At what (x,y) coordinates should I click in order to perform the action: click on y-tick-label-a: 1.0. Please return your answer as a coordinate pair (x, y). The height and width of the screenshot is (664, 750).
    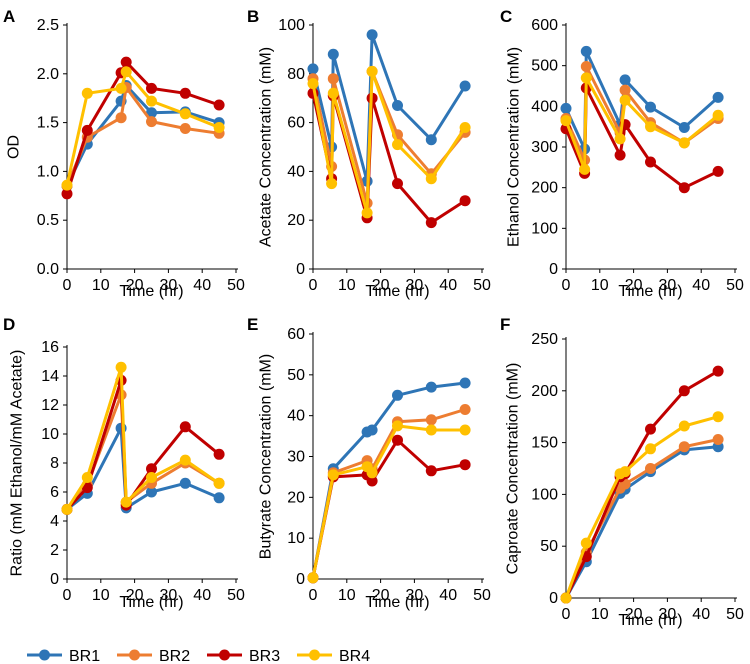
    Looking at the image, I should click on (48, 171).